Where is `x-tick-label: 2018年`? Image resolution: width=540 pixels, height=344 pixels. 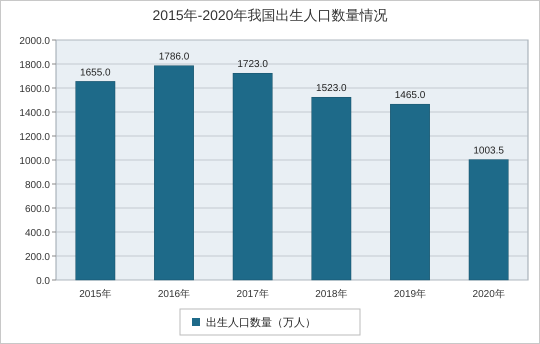 x-tick-label: 2018年 is located at coordinates (331, 294).